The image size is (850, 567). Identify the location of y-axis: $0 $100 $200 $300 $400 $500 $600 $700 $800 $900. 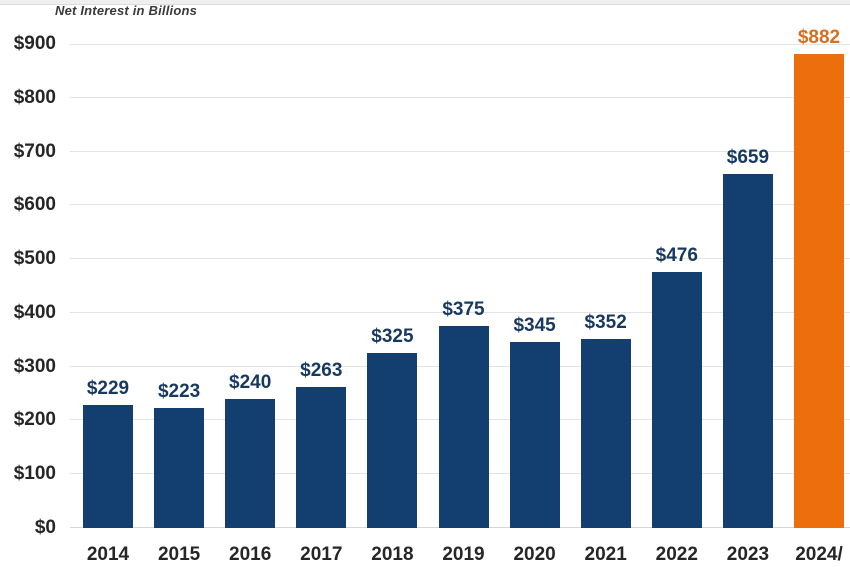
(28, 286).